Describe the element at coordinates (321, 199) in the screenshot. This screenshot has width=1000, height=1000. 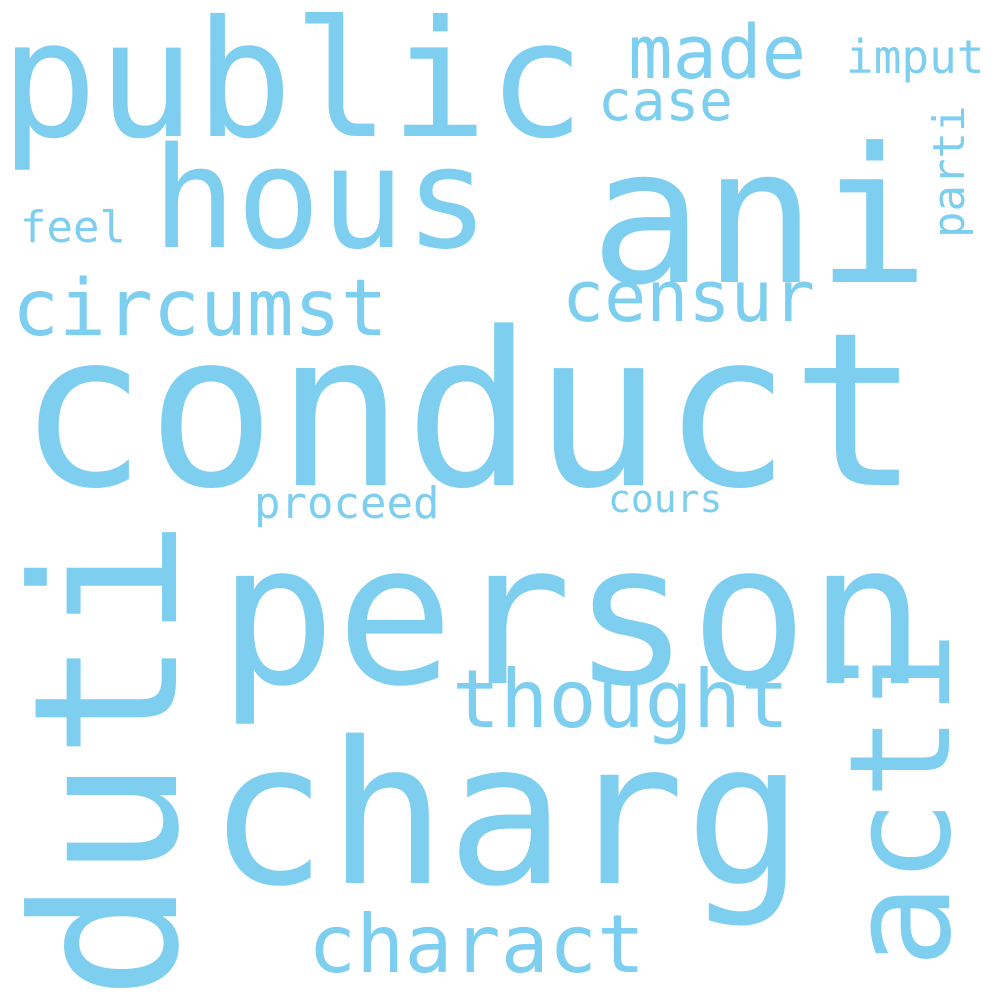
I see `word-hous: hous` at that location.